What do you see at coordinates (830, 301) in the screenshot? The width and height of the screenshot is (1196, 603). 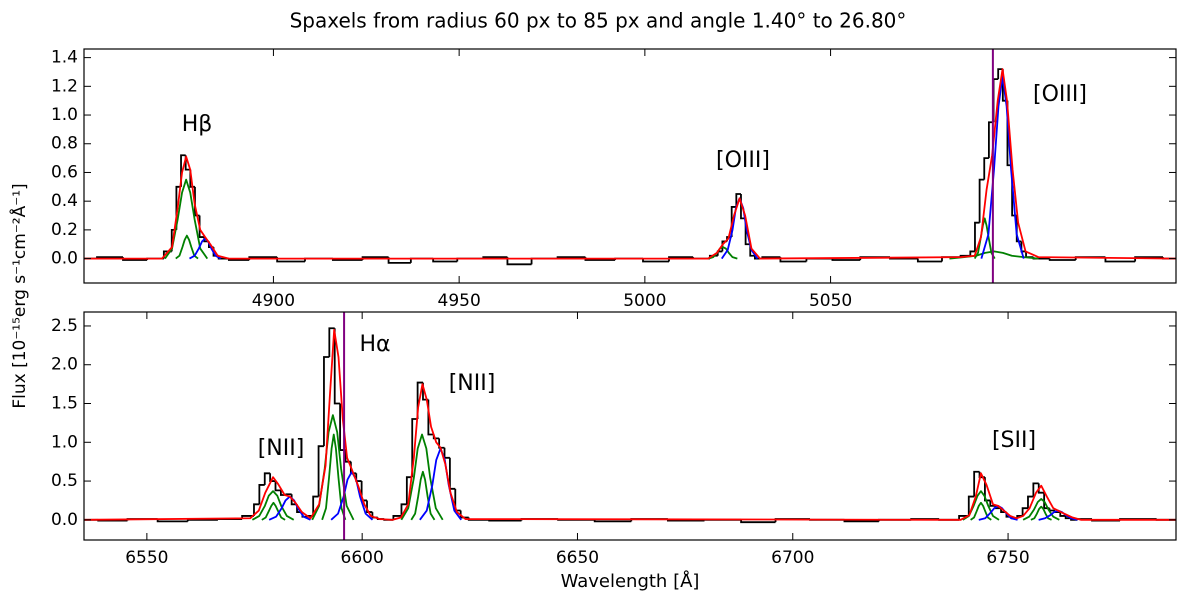 I see `x-tick-label: 5050` at bounding box center [830, 301].